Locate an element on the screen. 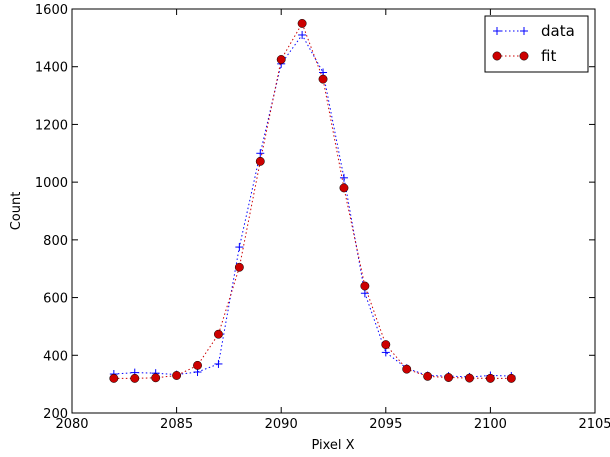 The image size is (610, 457). y-tick-label: 400 is located at coordinates (55, 356).